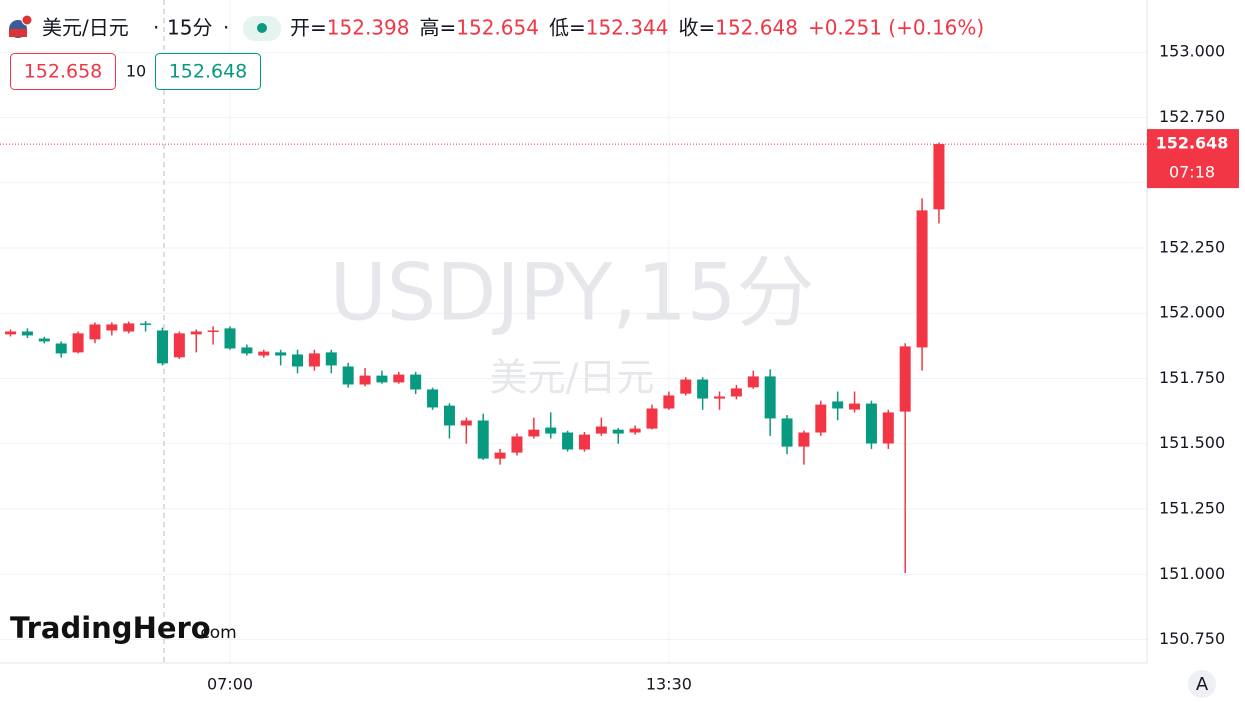 This screenshot has width=1245, height=703. I want to click on ohlc-value: 152.344, so click(627, 28).